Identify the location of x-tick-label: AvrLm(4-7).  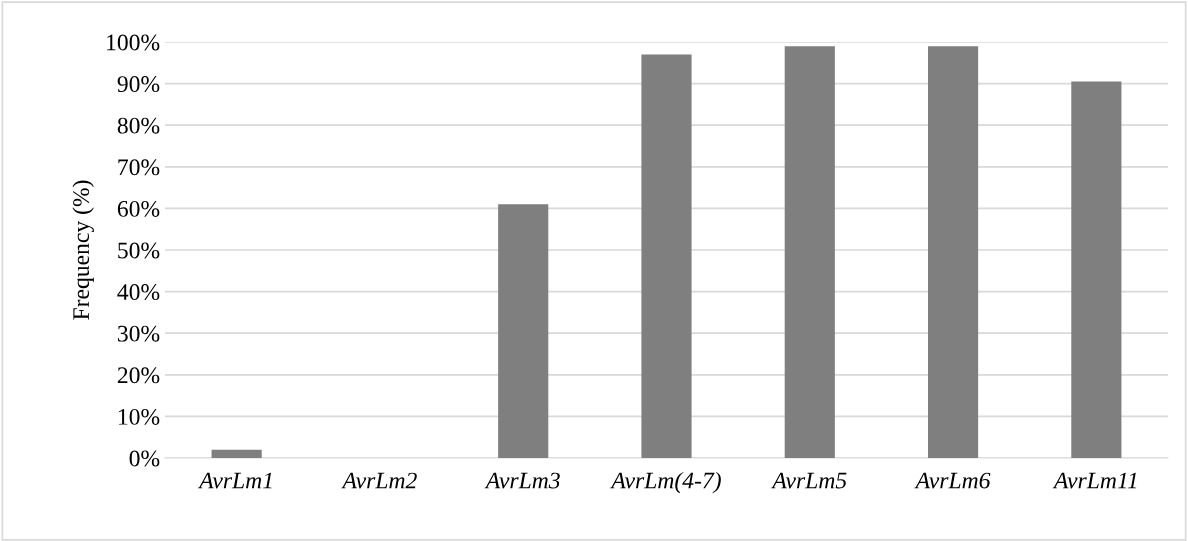
(665, 482).